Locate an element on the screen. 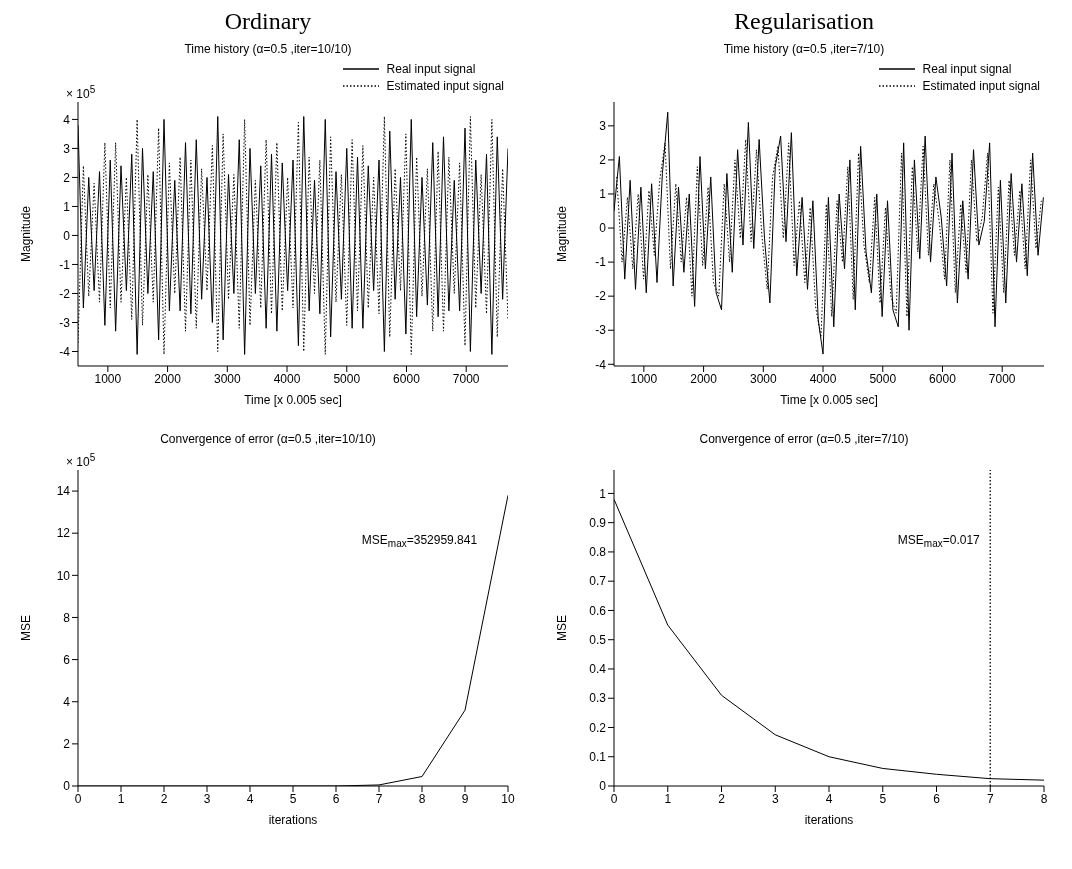  annotation: MSE$_{max}$=352959.841 is located at coordinates (419, 541).